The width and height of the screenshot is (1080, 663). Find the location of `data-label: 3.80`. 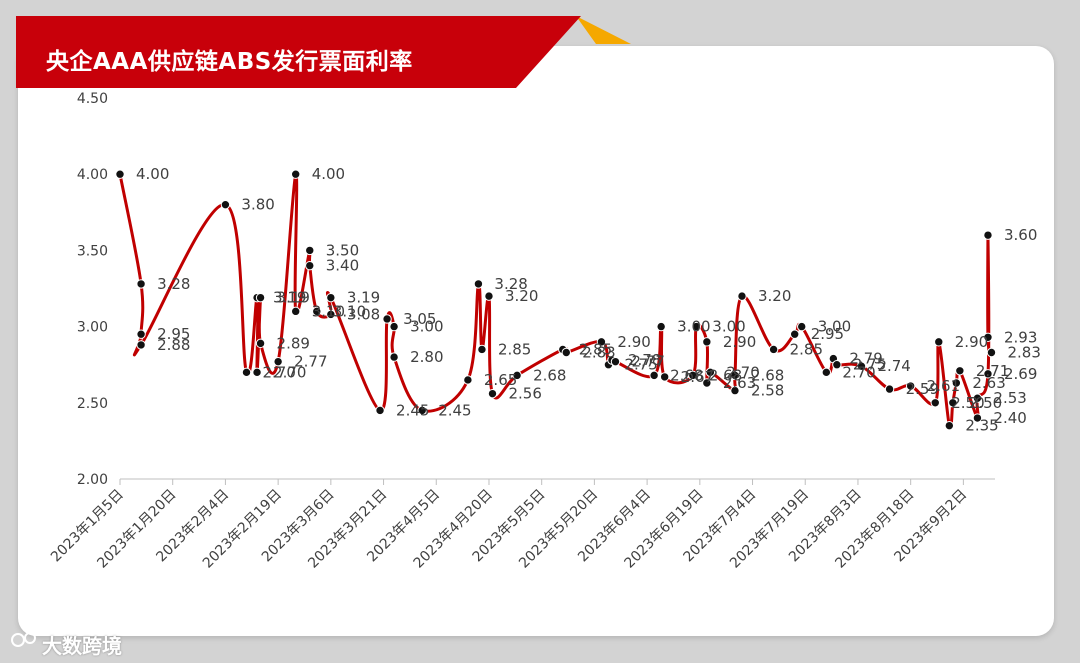

data-label: 3.80 is located at coordinates (257, 205).